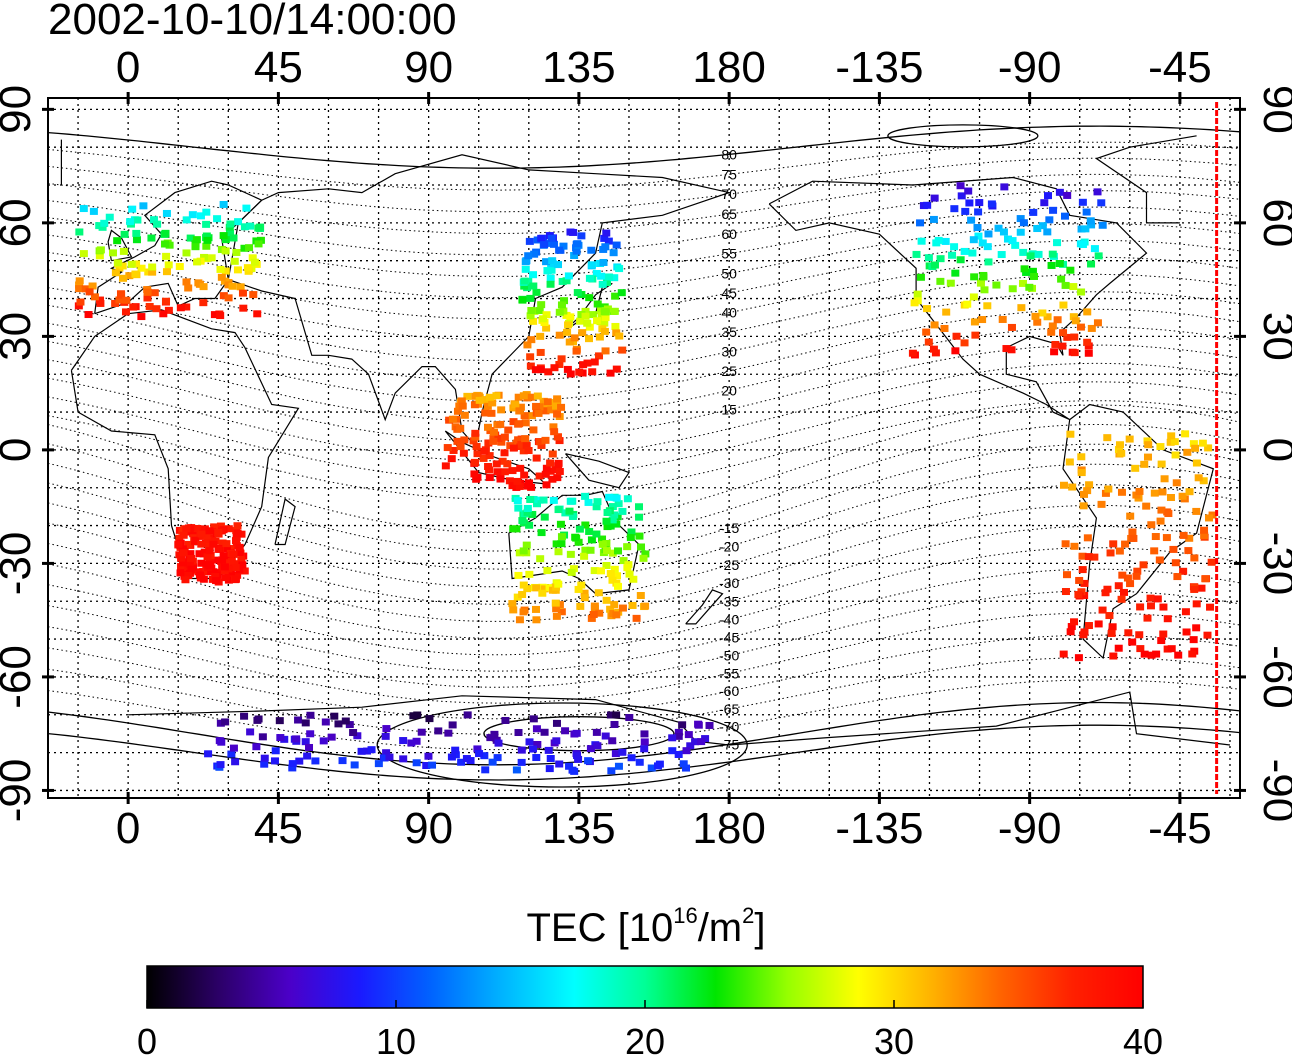  Describe the element at coordinates (646, 926) in the screenshot. I see `colorbar-title: TEC [1016/m2]` at that location.